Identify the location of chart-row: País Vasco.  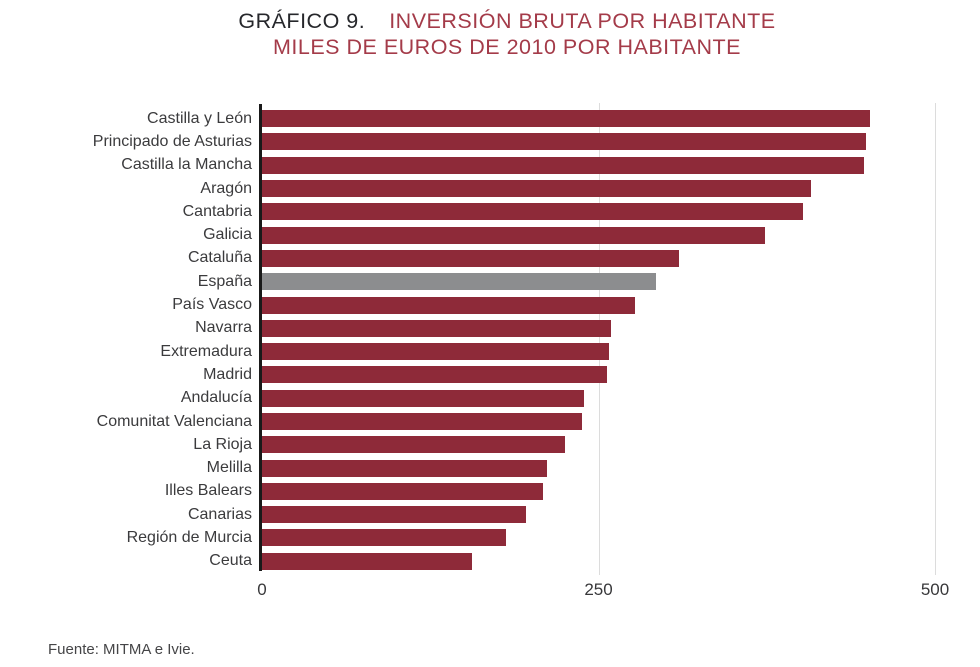
(467, 304).